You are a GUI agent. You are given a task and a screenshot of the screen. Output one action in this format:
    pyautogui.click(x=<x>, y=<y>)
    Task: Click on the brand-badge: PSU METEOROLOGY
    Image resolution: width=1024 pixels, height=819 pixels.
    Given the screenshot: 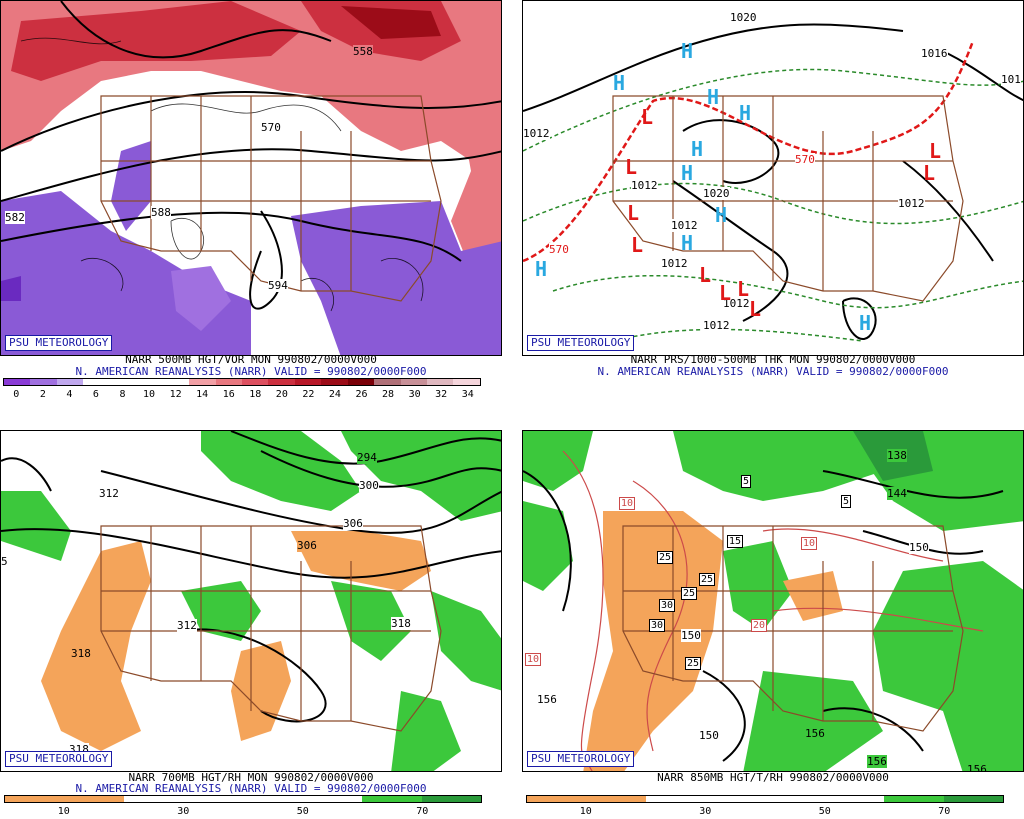 What is the action you would take?
    pyautogui.click(x=581, y=343)
    